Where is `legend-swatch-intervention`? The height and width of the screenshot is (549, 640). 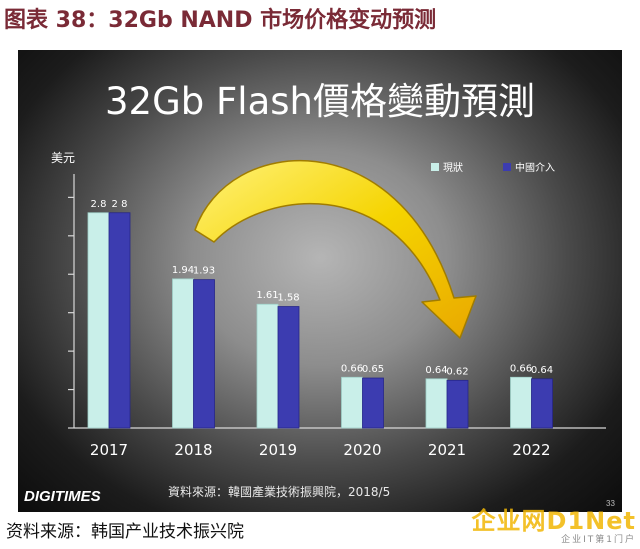 legend-swatch-intervention is located at coordinates (507, 167).